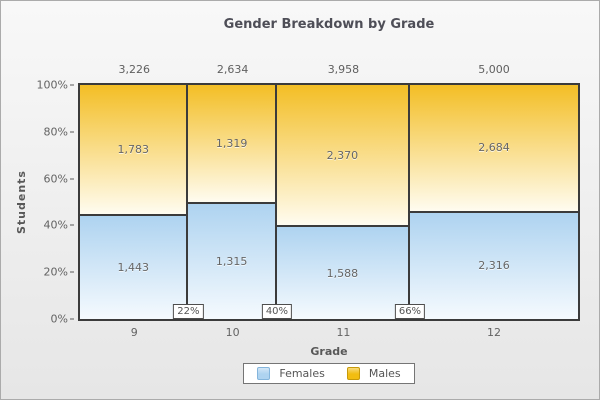 This screenshot has height=400, width=600. Describe the element at coordinates (55, 225) in the screenshot. I see `y-tick-label: 40%` at that location.